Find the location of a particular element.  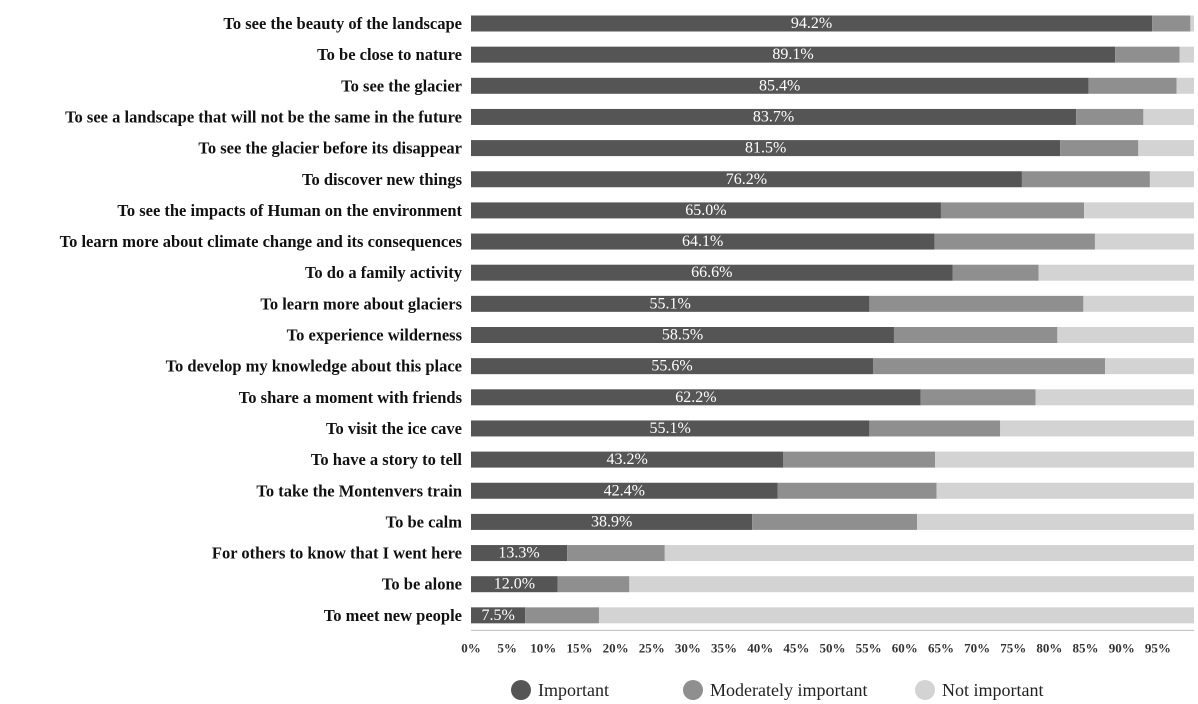

data-label: 12.0% is located at coordinates (514, 584).